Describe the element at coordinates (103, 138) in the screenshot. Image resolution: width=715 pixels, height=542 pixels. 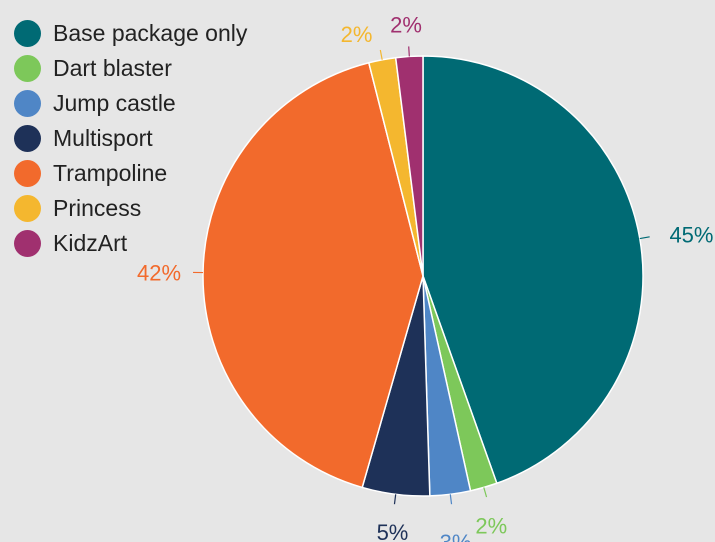
I see `legend-label: Multisport` at that location.